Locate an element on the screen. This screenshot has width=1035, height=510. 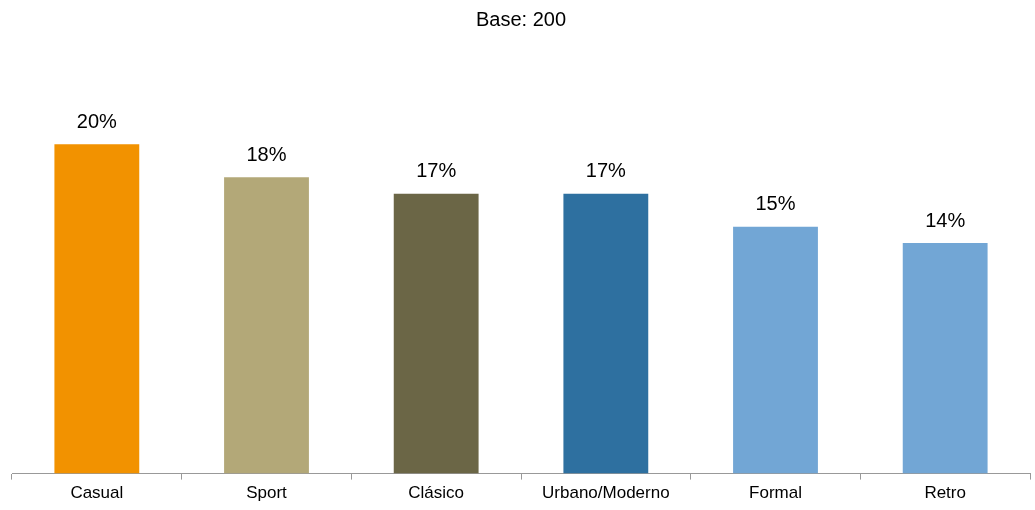
data-label: 14% is located at coordinates (945, 219).